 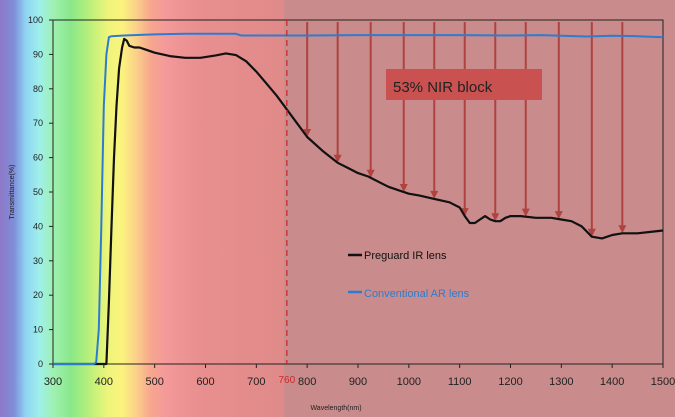 I want to click on y-tick-label: 100, so click(x=35, y=20).